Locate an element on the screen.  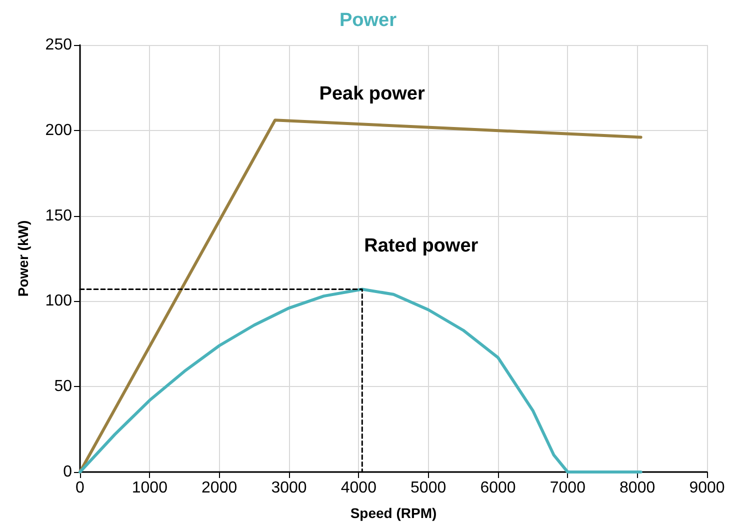
series-label: Rated power is located at coordinates (421, 246).